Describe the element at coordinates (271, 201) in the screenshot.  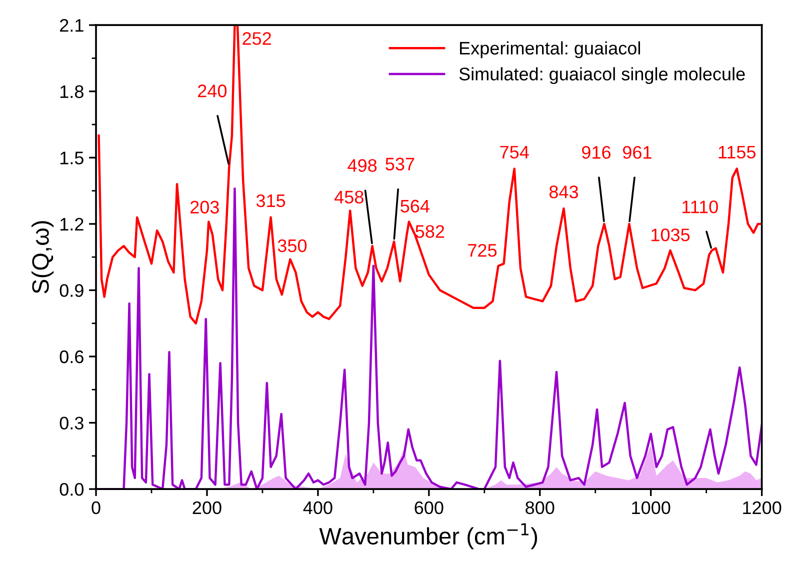
I see `annotation: 315` at that location.